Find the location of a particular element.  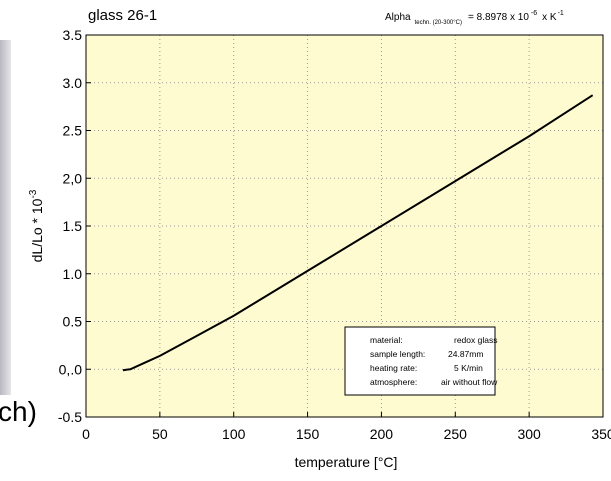

x-tick-label: 0 is located at coordinates (86, 434).